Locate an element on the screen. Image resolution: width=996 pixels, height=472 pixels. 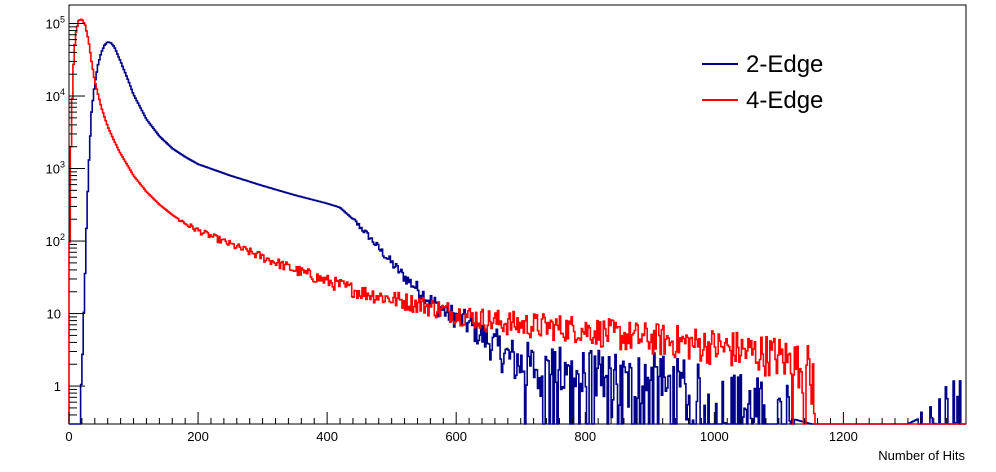
chart-legend: 2-Edge 4-Edge is located at coordinates (762, 82).